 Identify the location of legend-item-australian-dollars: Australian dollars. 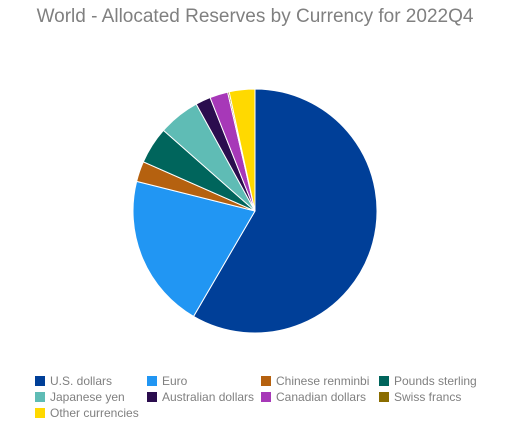
(200, 397).